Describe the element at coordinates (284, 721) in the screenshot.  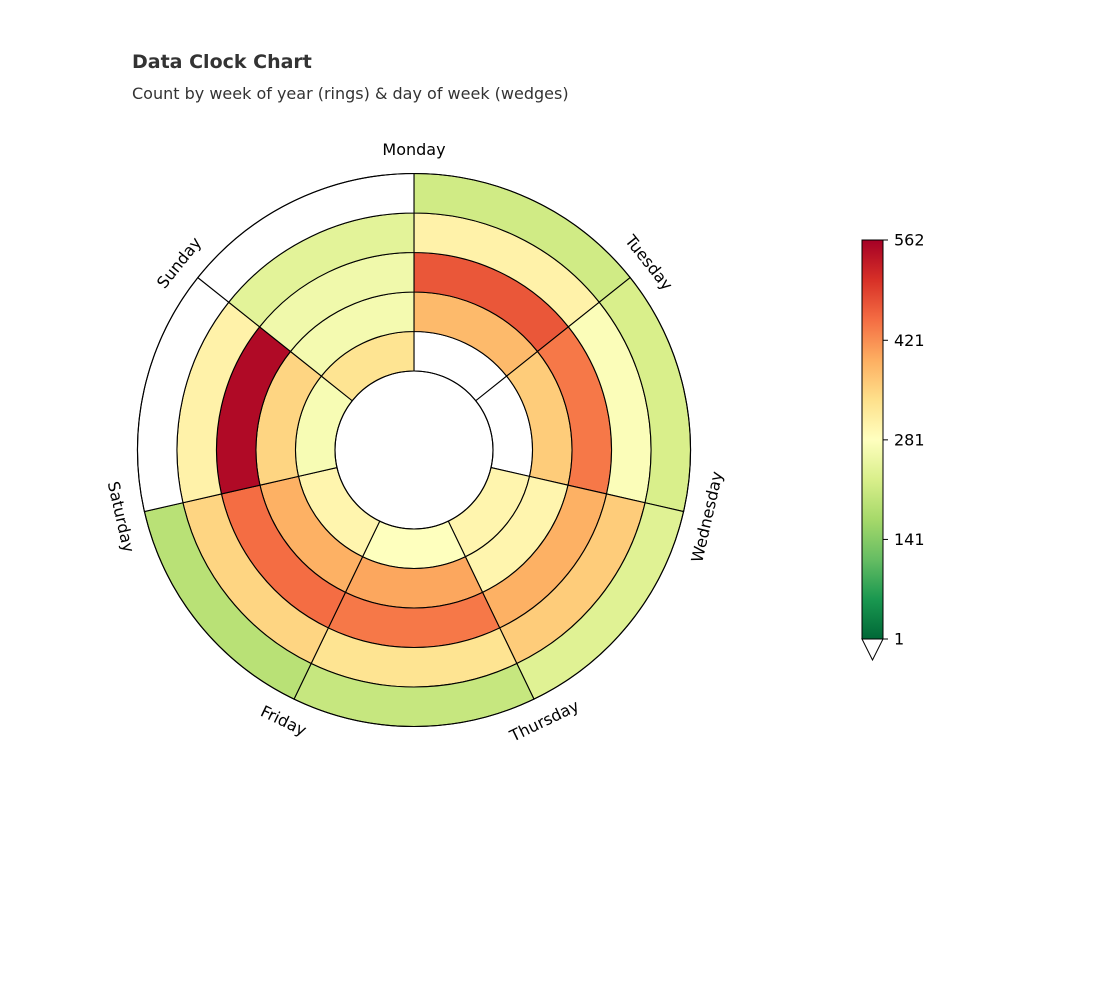
I see `day-label-friday: Friday` at that location.